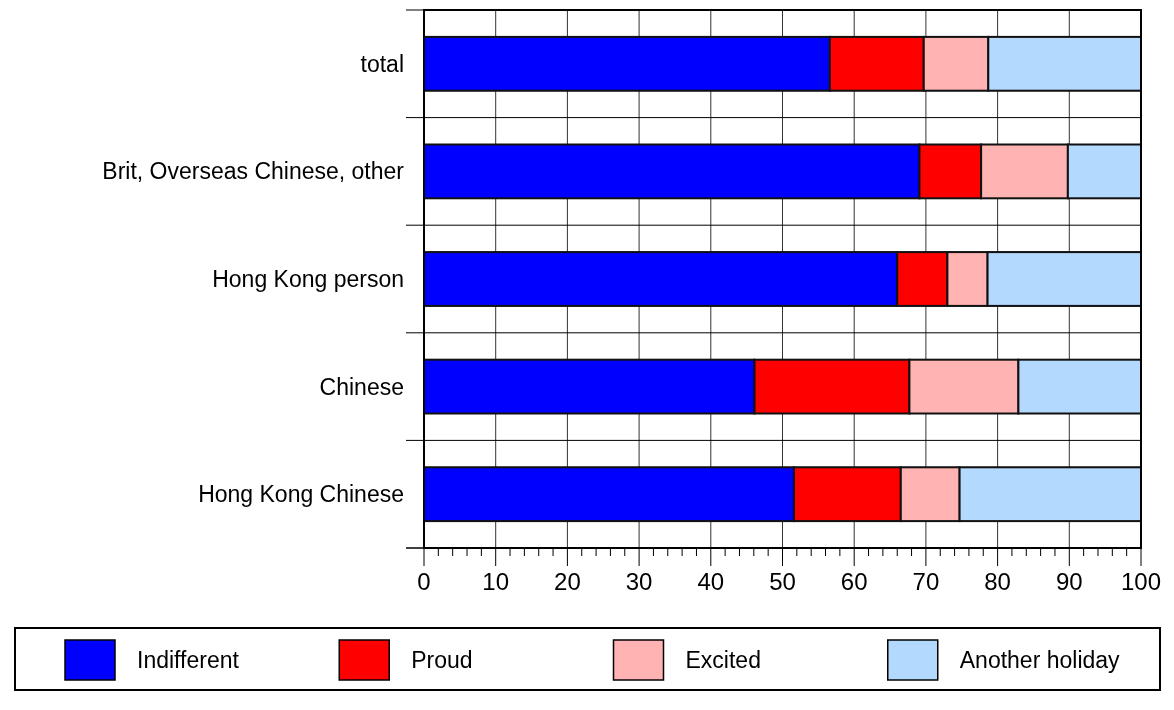  What do you see at coordinates (926, 581) in the screenshot?
I see `x-tick-label: 70` at bounding box center [926, 581].